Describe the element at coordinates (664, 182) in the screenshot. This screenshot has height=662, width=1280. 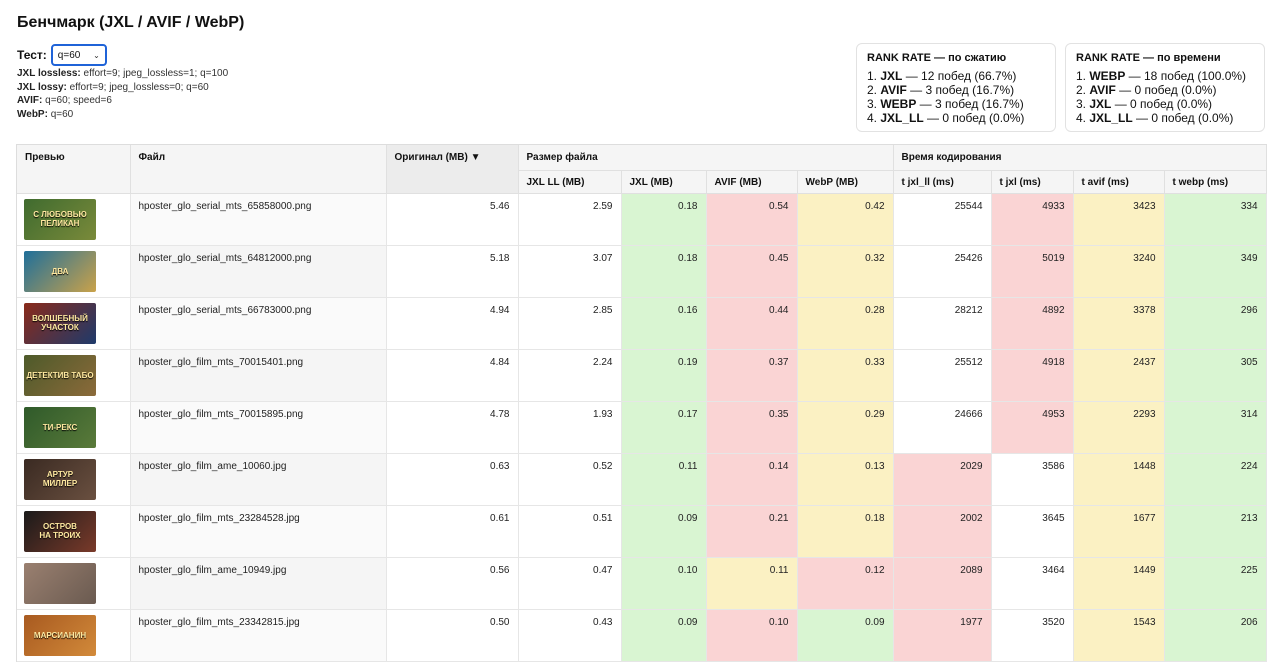
I see `col-header-jxl: JXL (MB)` at that location.